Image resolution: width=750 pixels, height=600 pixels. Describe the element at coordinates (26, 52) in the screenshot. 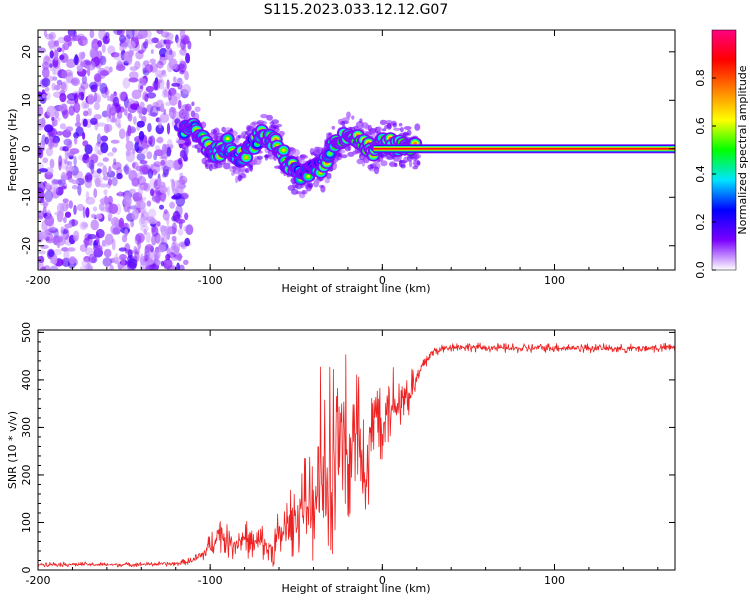

I see `y-tick-label: 20` at that location.